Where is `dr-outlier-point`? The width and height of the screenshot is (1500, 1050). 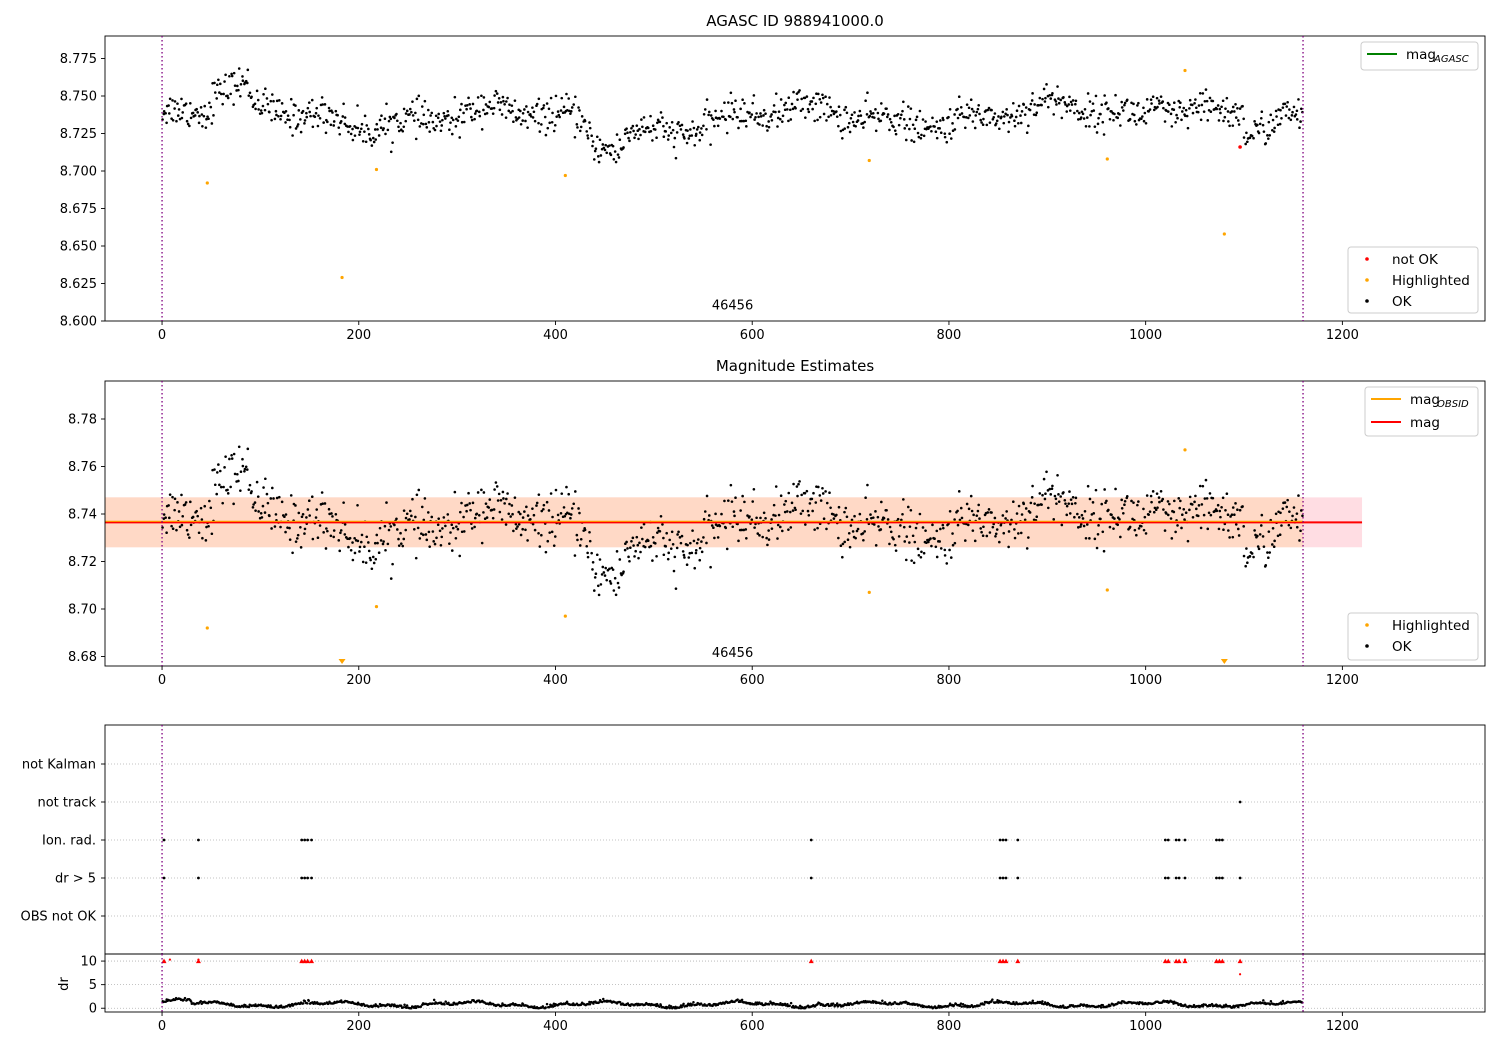 dr-outlier-point is located at coordinates (1185, 959).